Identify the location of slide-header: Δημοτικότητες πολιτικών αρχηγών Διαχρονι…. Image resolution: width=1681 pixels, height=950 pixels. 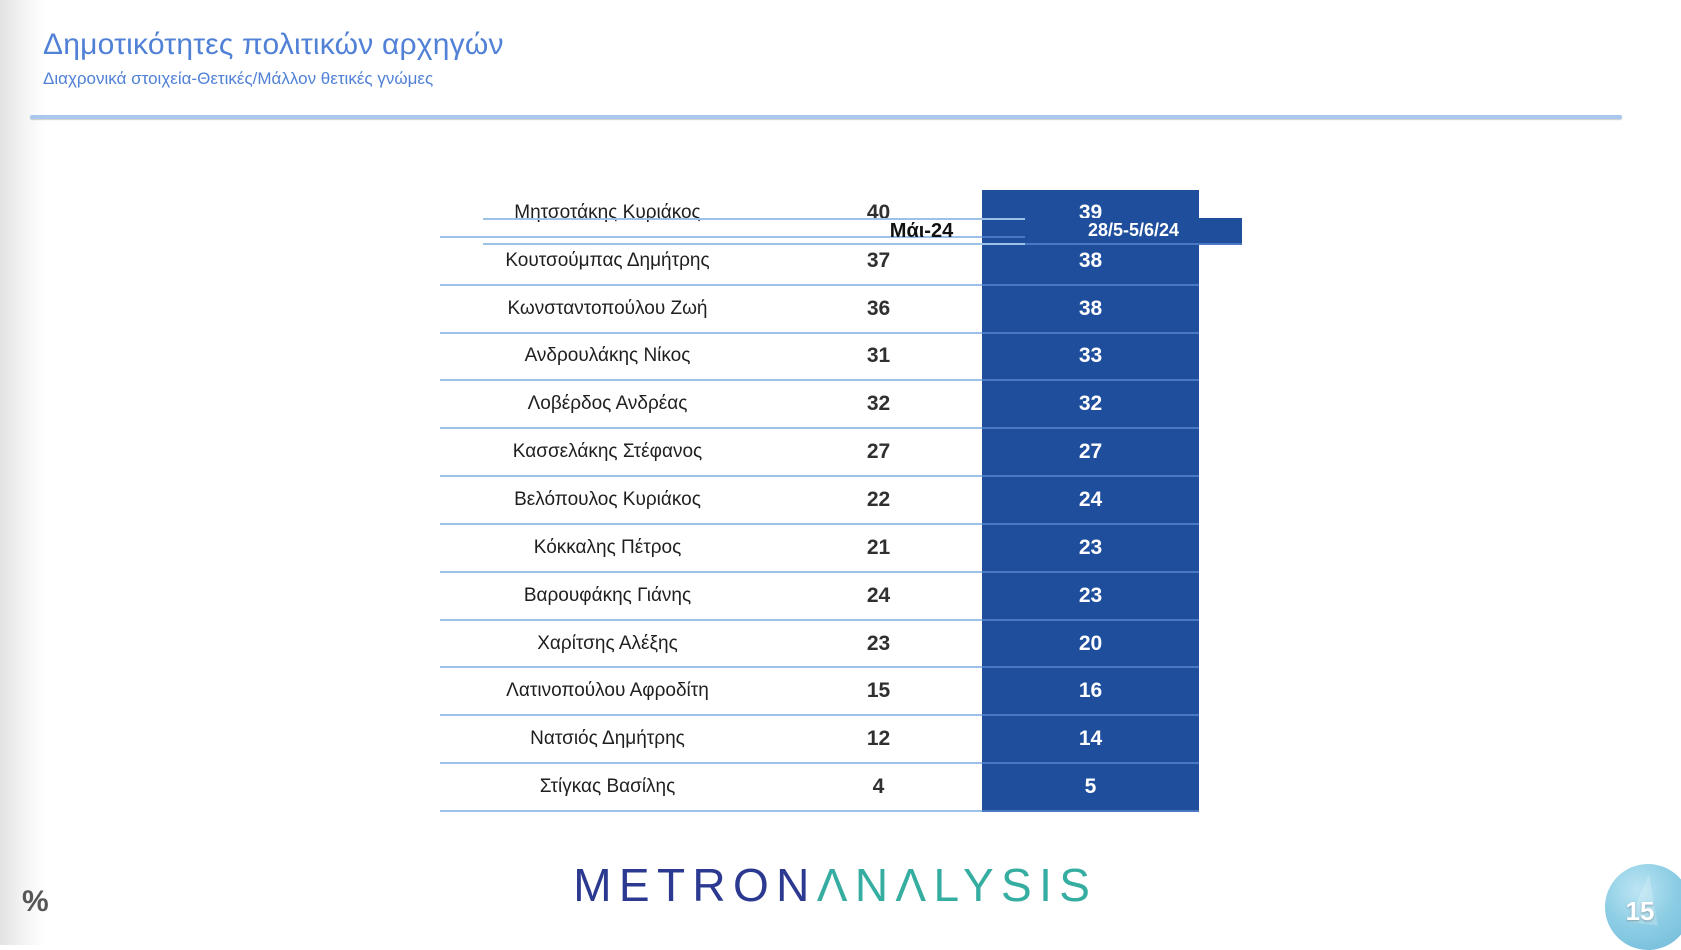
(273, 58).